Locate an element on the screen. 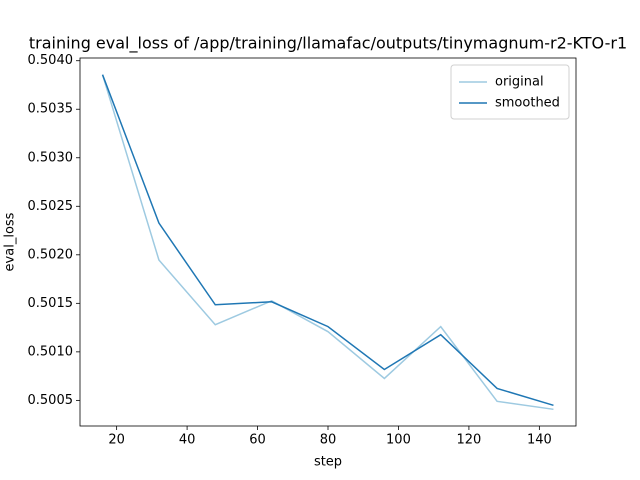 The image size is (640, 480). x-tick-label: 80 is located at coordinates (328, 440).